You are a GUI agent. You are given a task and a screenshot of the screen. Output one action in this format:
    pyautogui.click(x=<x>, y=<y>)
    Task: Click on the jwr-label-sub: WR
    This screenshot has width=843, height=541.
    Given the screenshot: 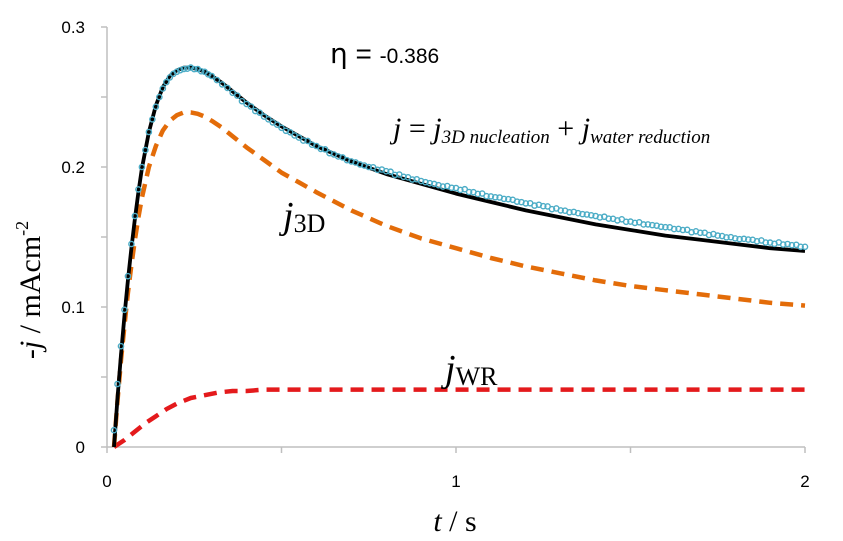 What is the action you would take?
    pyautogui.click(x=477, y=376)
    